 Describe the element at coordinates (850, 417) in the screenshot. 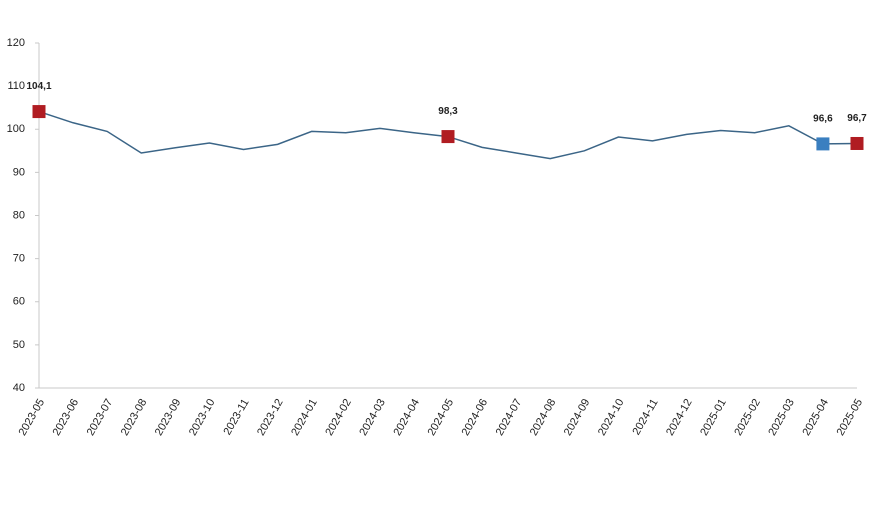

I see `x-tick-label: 2025-05` at that location.